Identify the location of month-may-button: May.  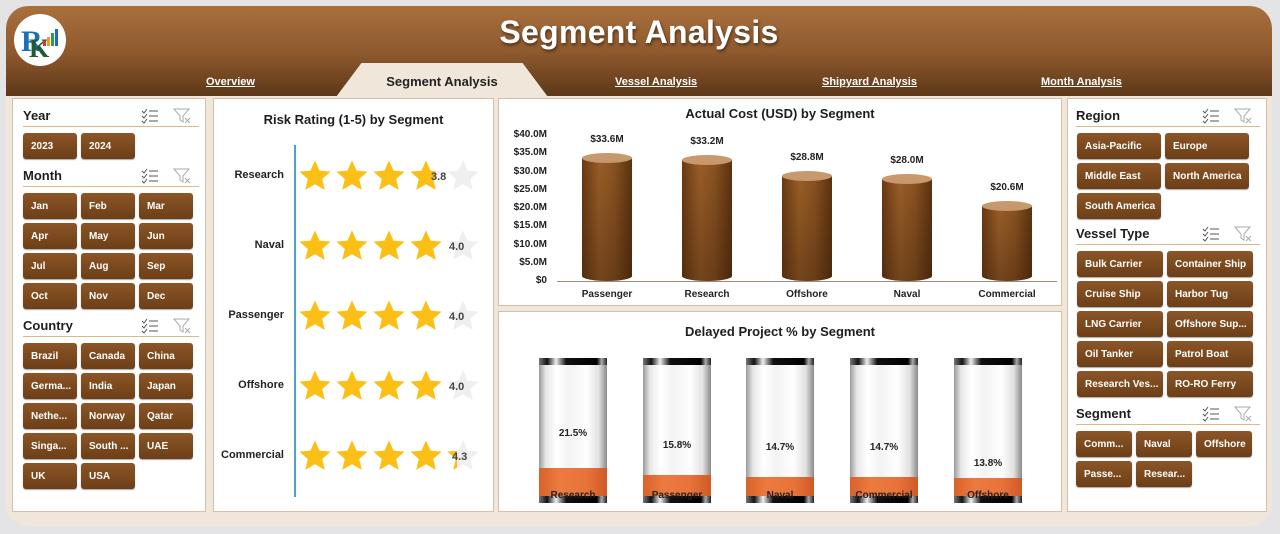
(108, 236).